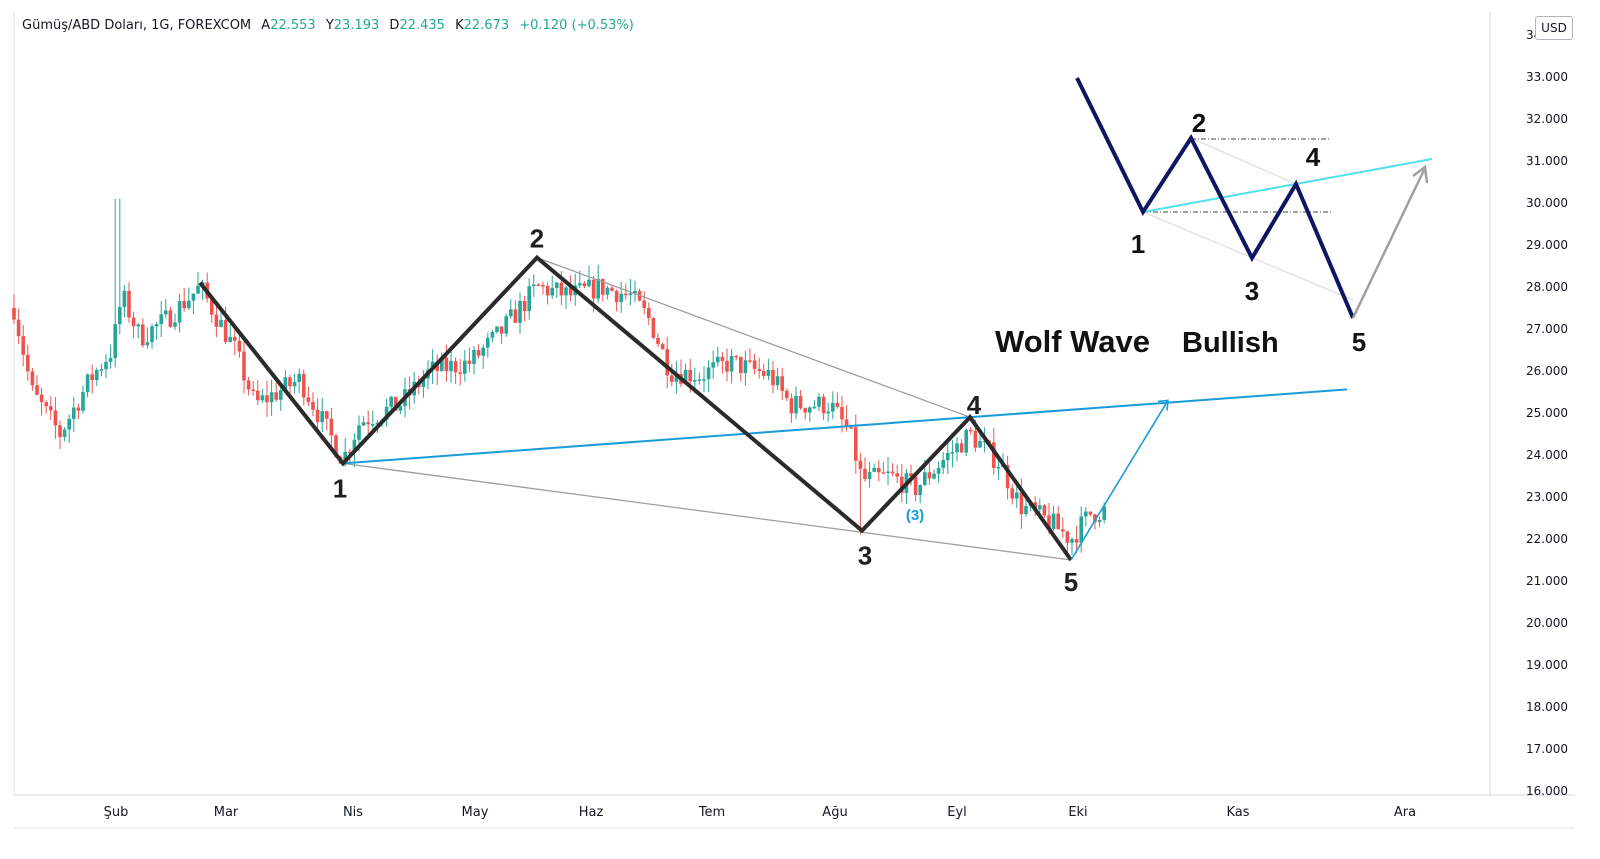 This screenshot has height=859, width=1600. I want to click on lower-boundary-line, so click(707, 511).